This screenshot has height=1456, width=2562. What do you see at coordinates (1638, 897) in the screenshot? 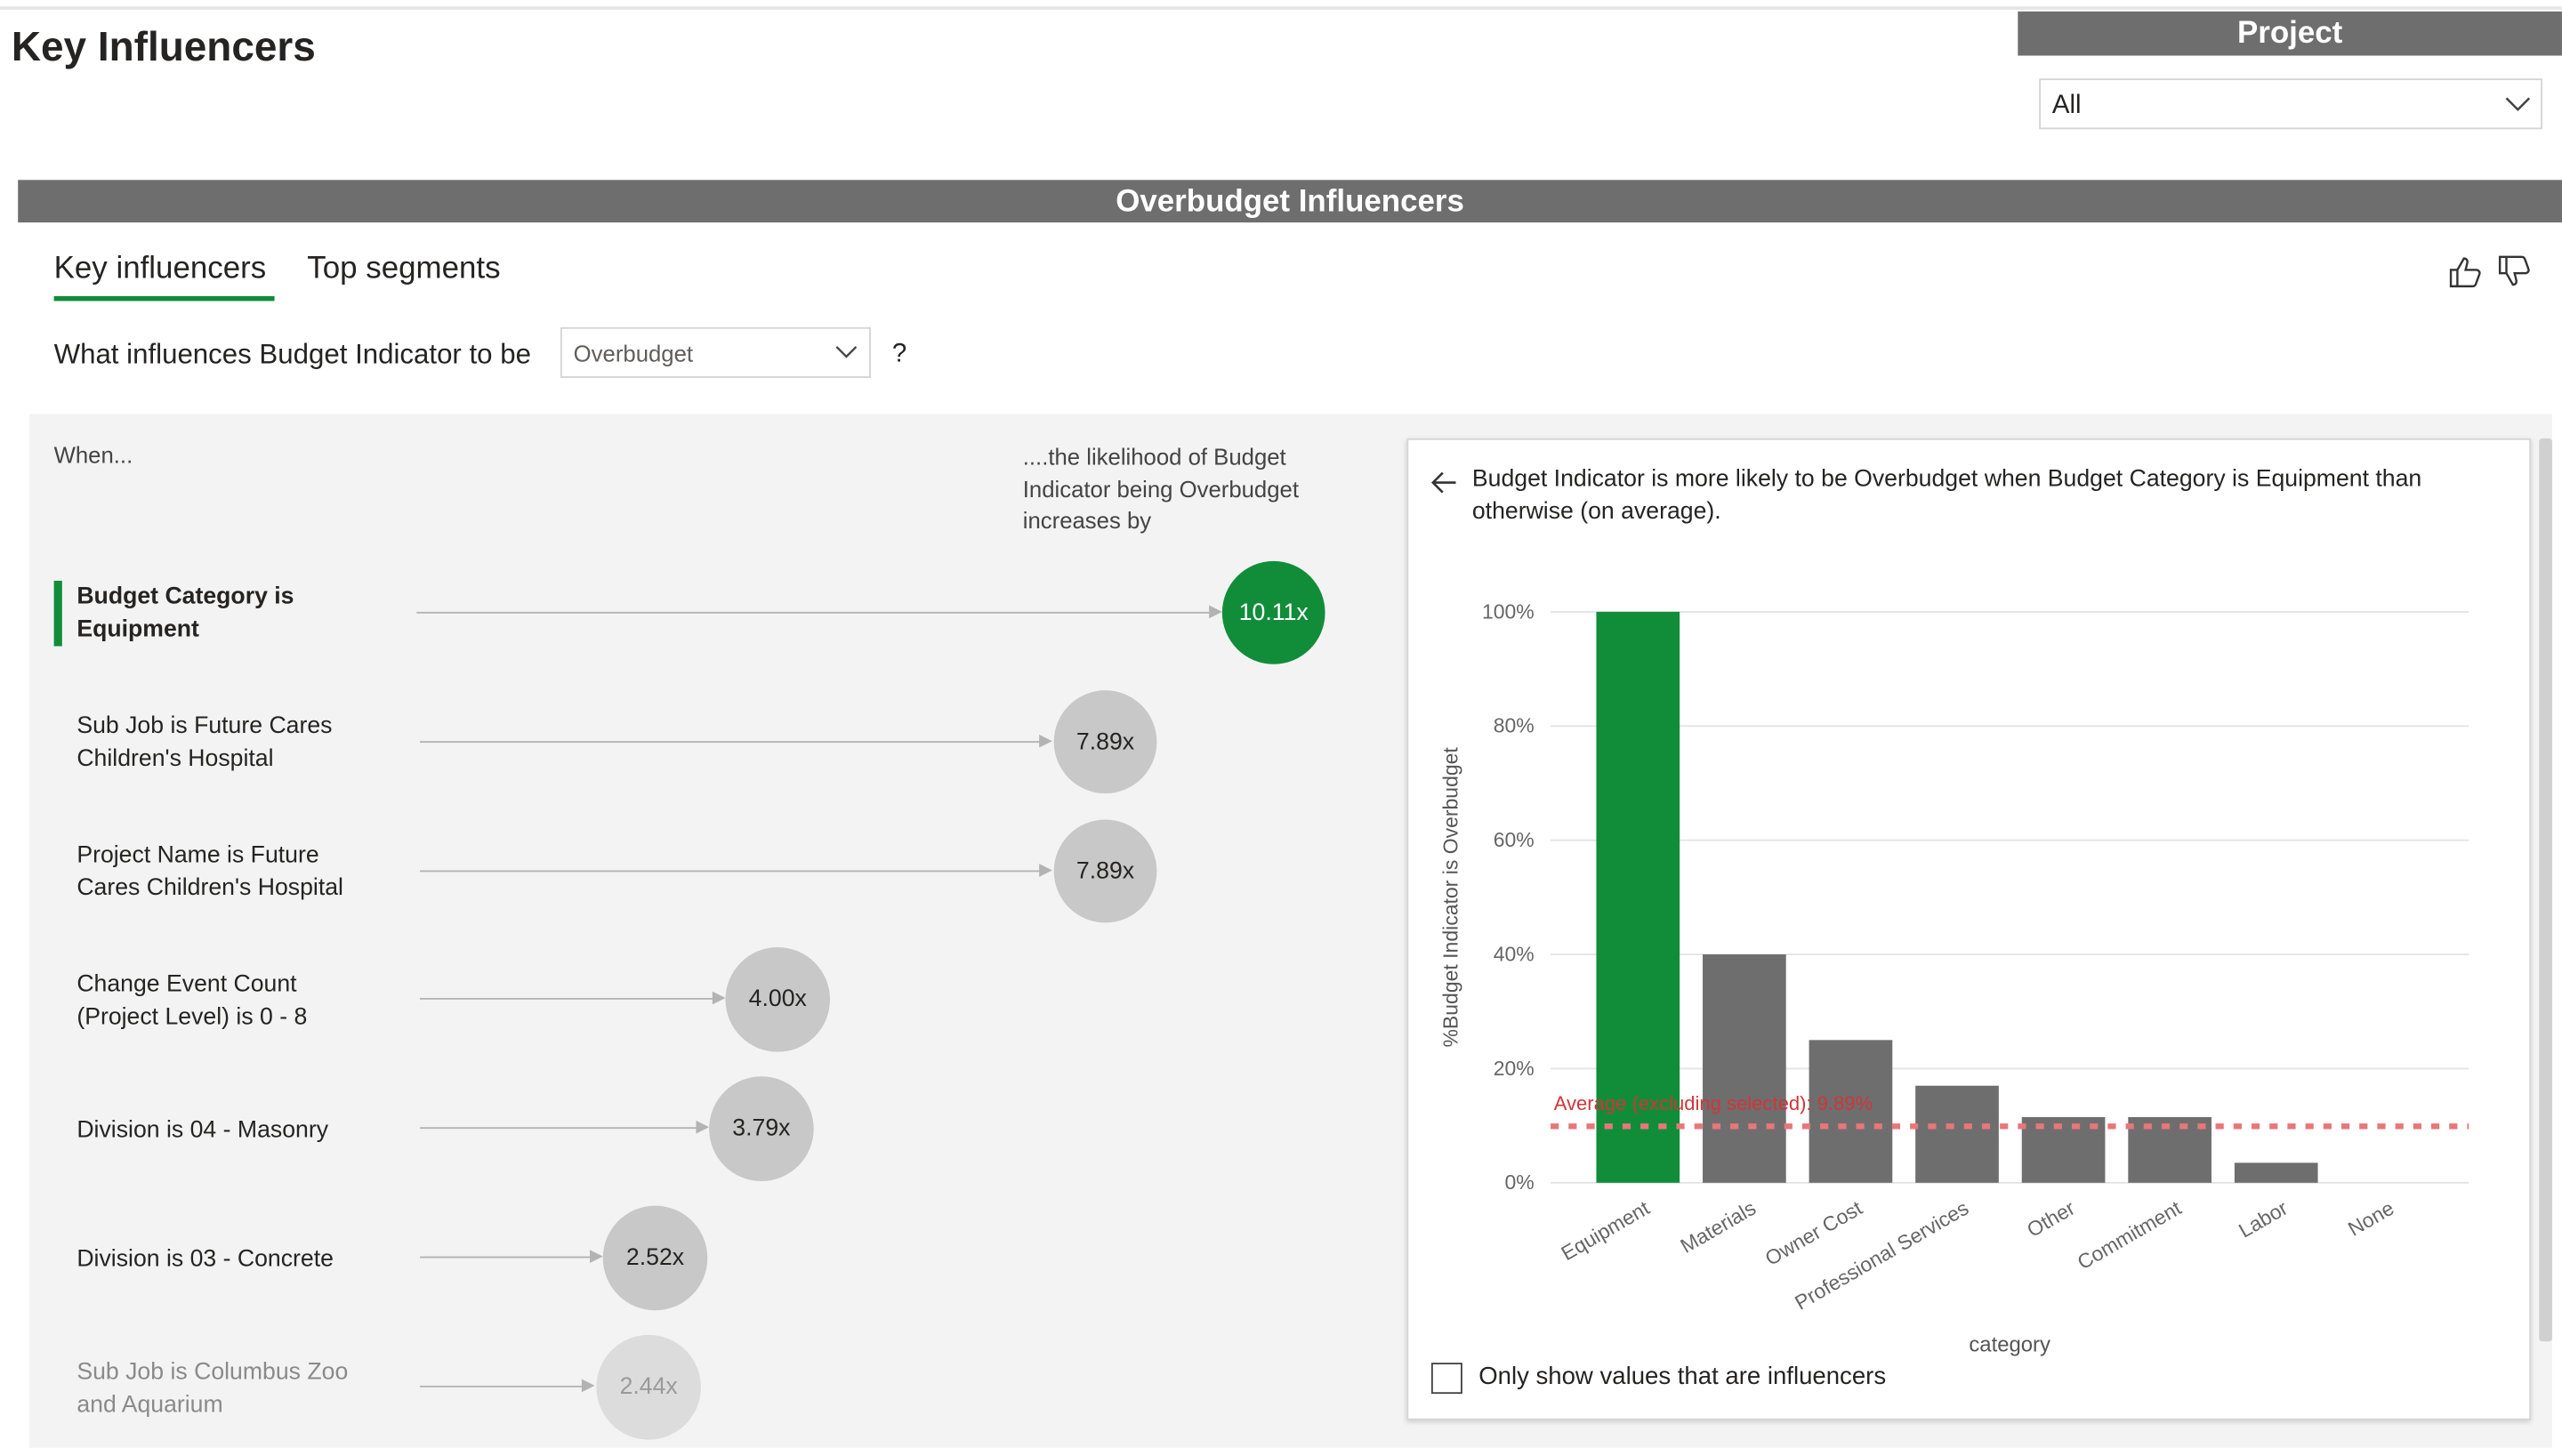
I see `bar-equipment` at bounding box center [1638, 897].